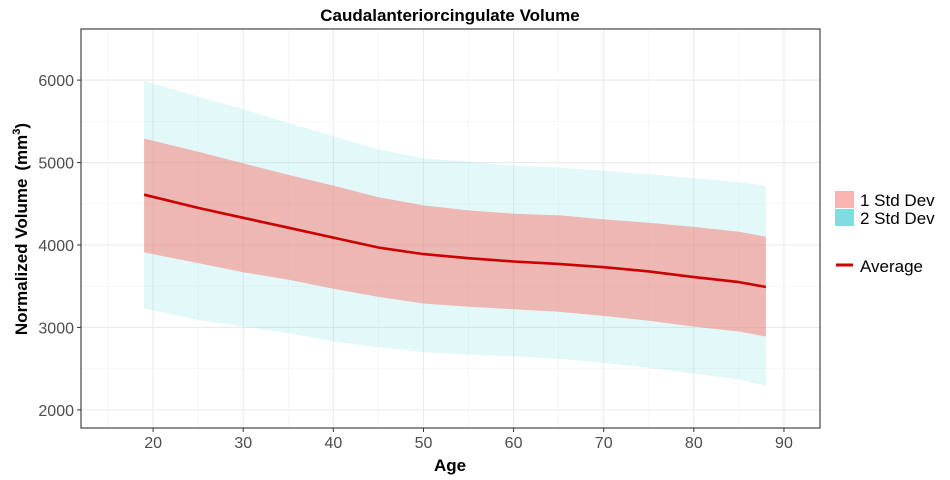  I want to click on average-line-layer, so click(455, 241).